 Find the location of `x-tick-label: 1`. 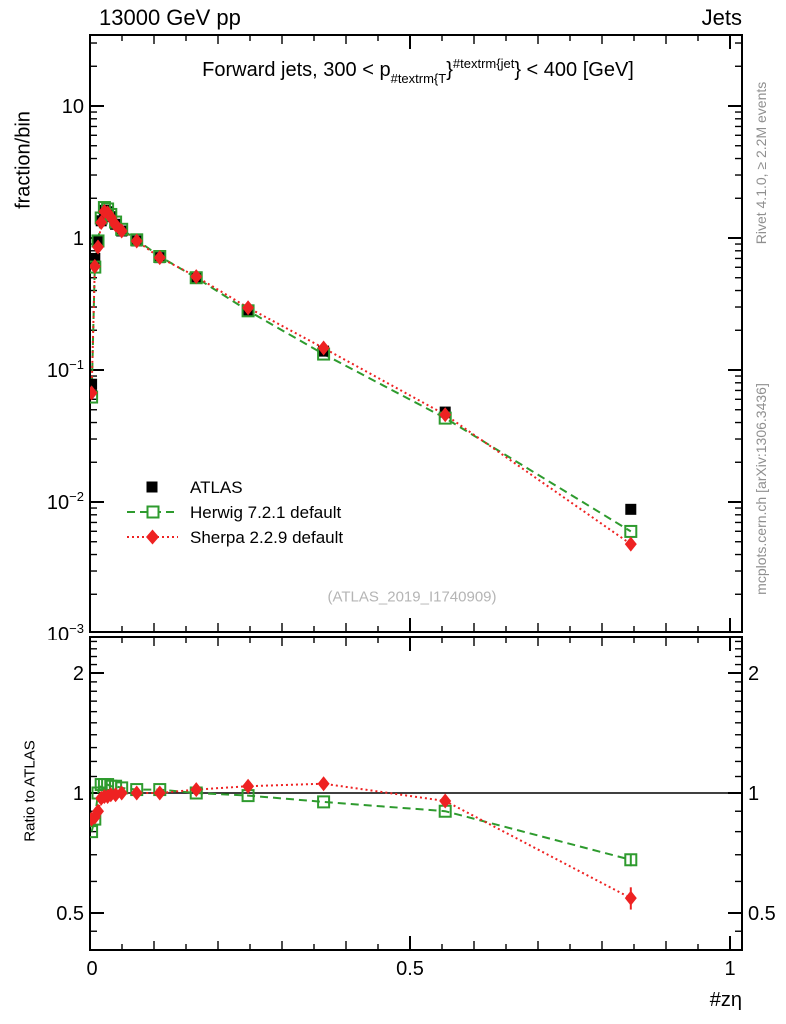

x-tick-label: 1 is located at coordinates (729, 969).